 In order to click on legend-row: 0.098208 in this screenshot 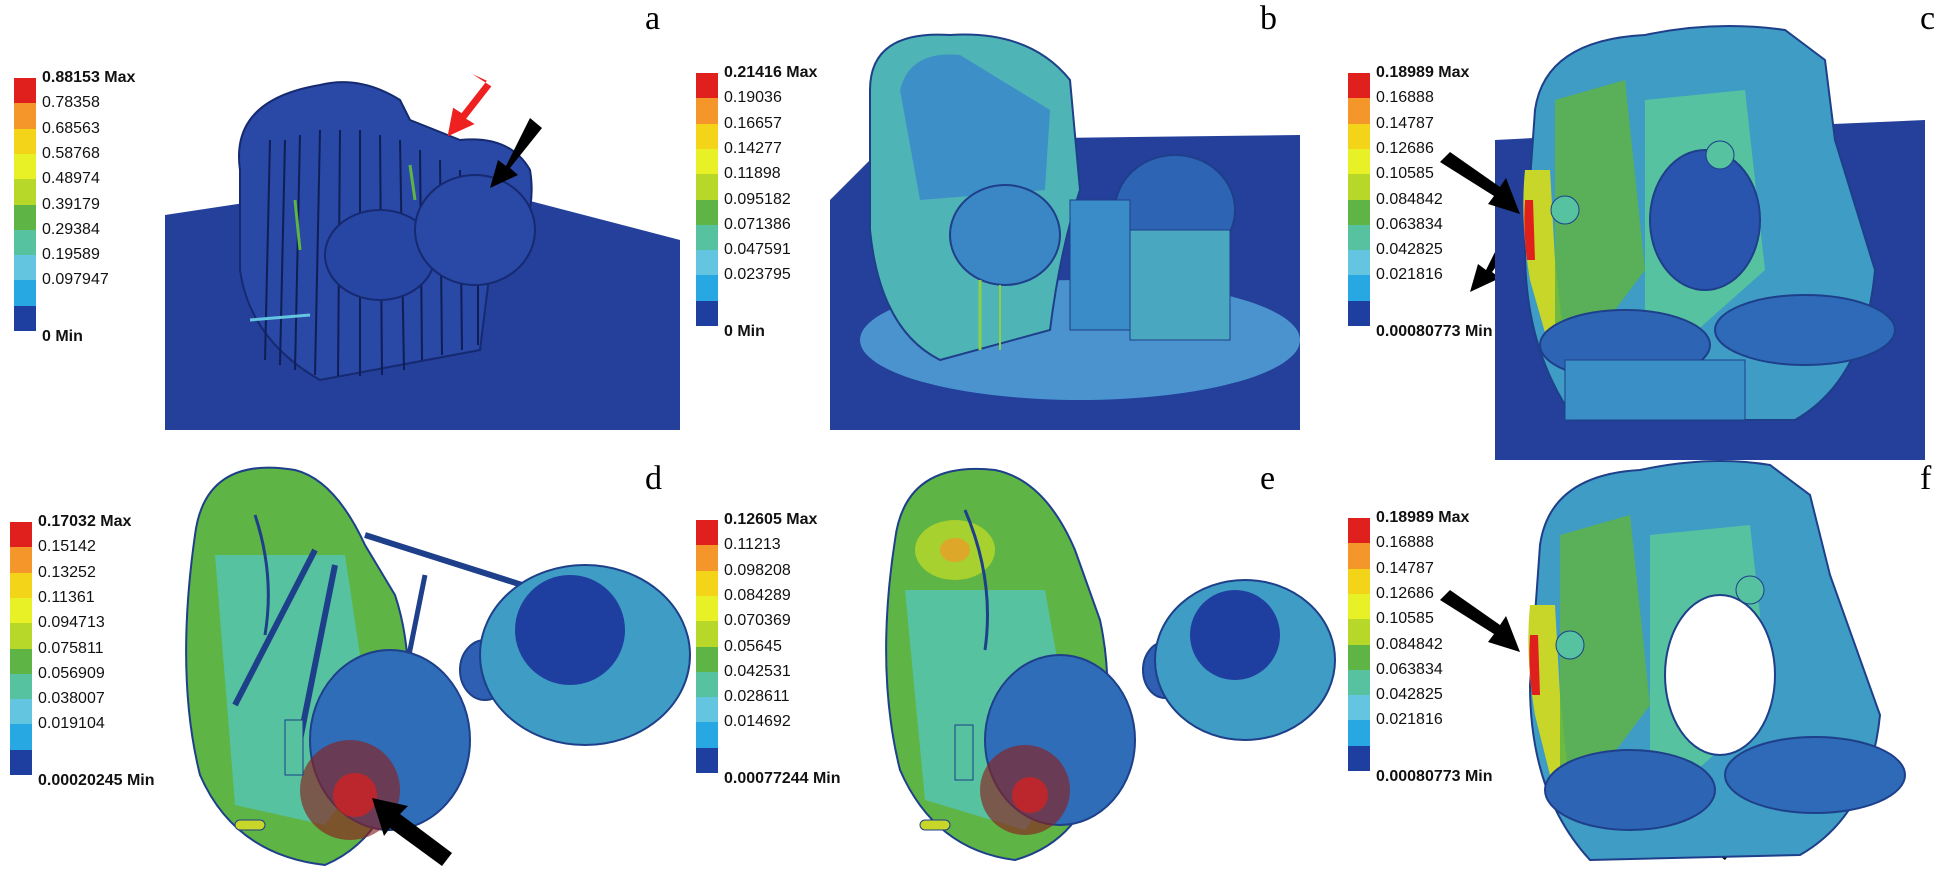, I will do `click(796, 580)`.